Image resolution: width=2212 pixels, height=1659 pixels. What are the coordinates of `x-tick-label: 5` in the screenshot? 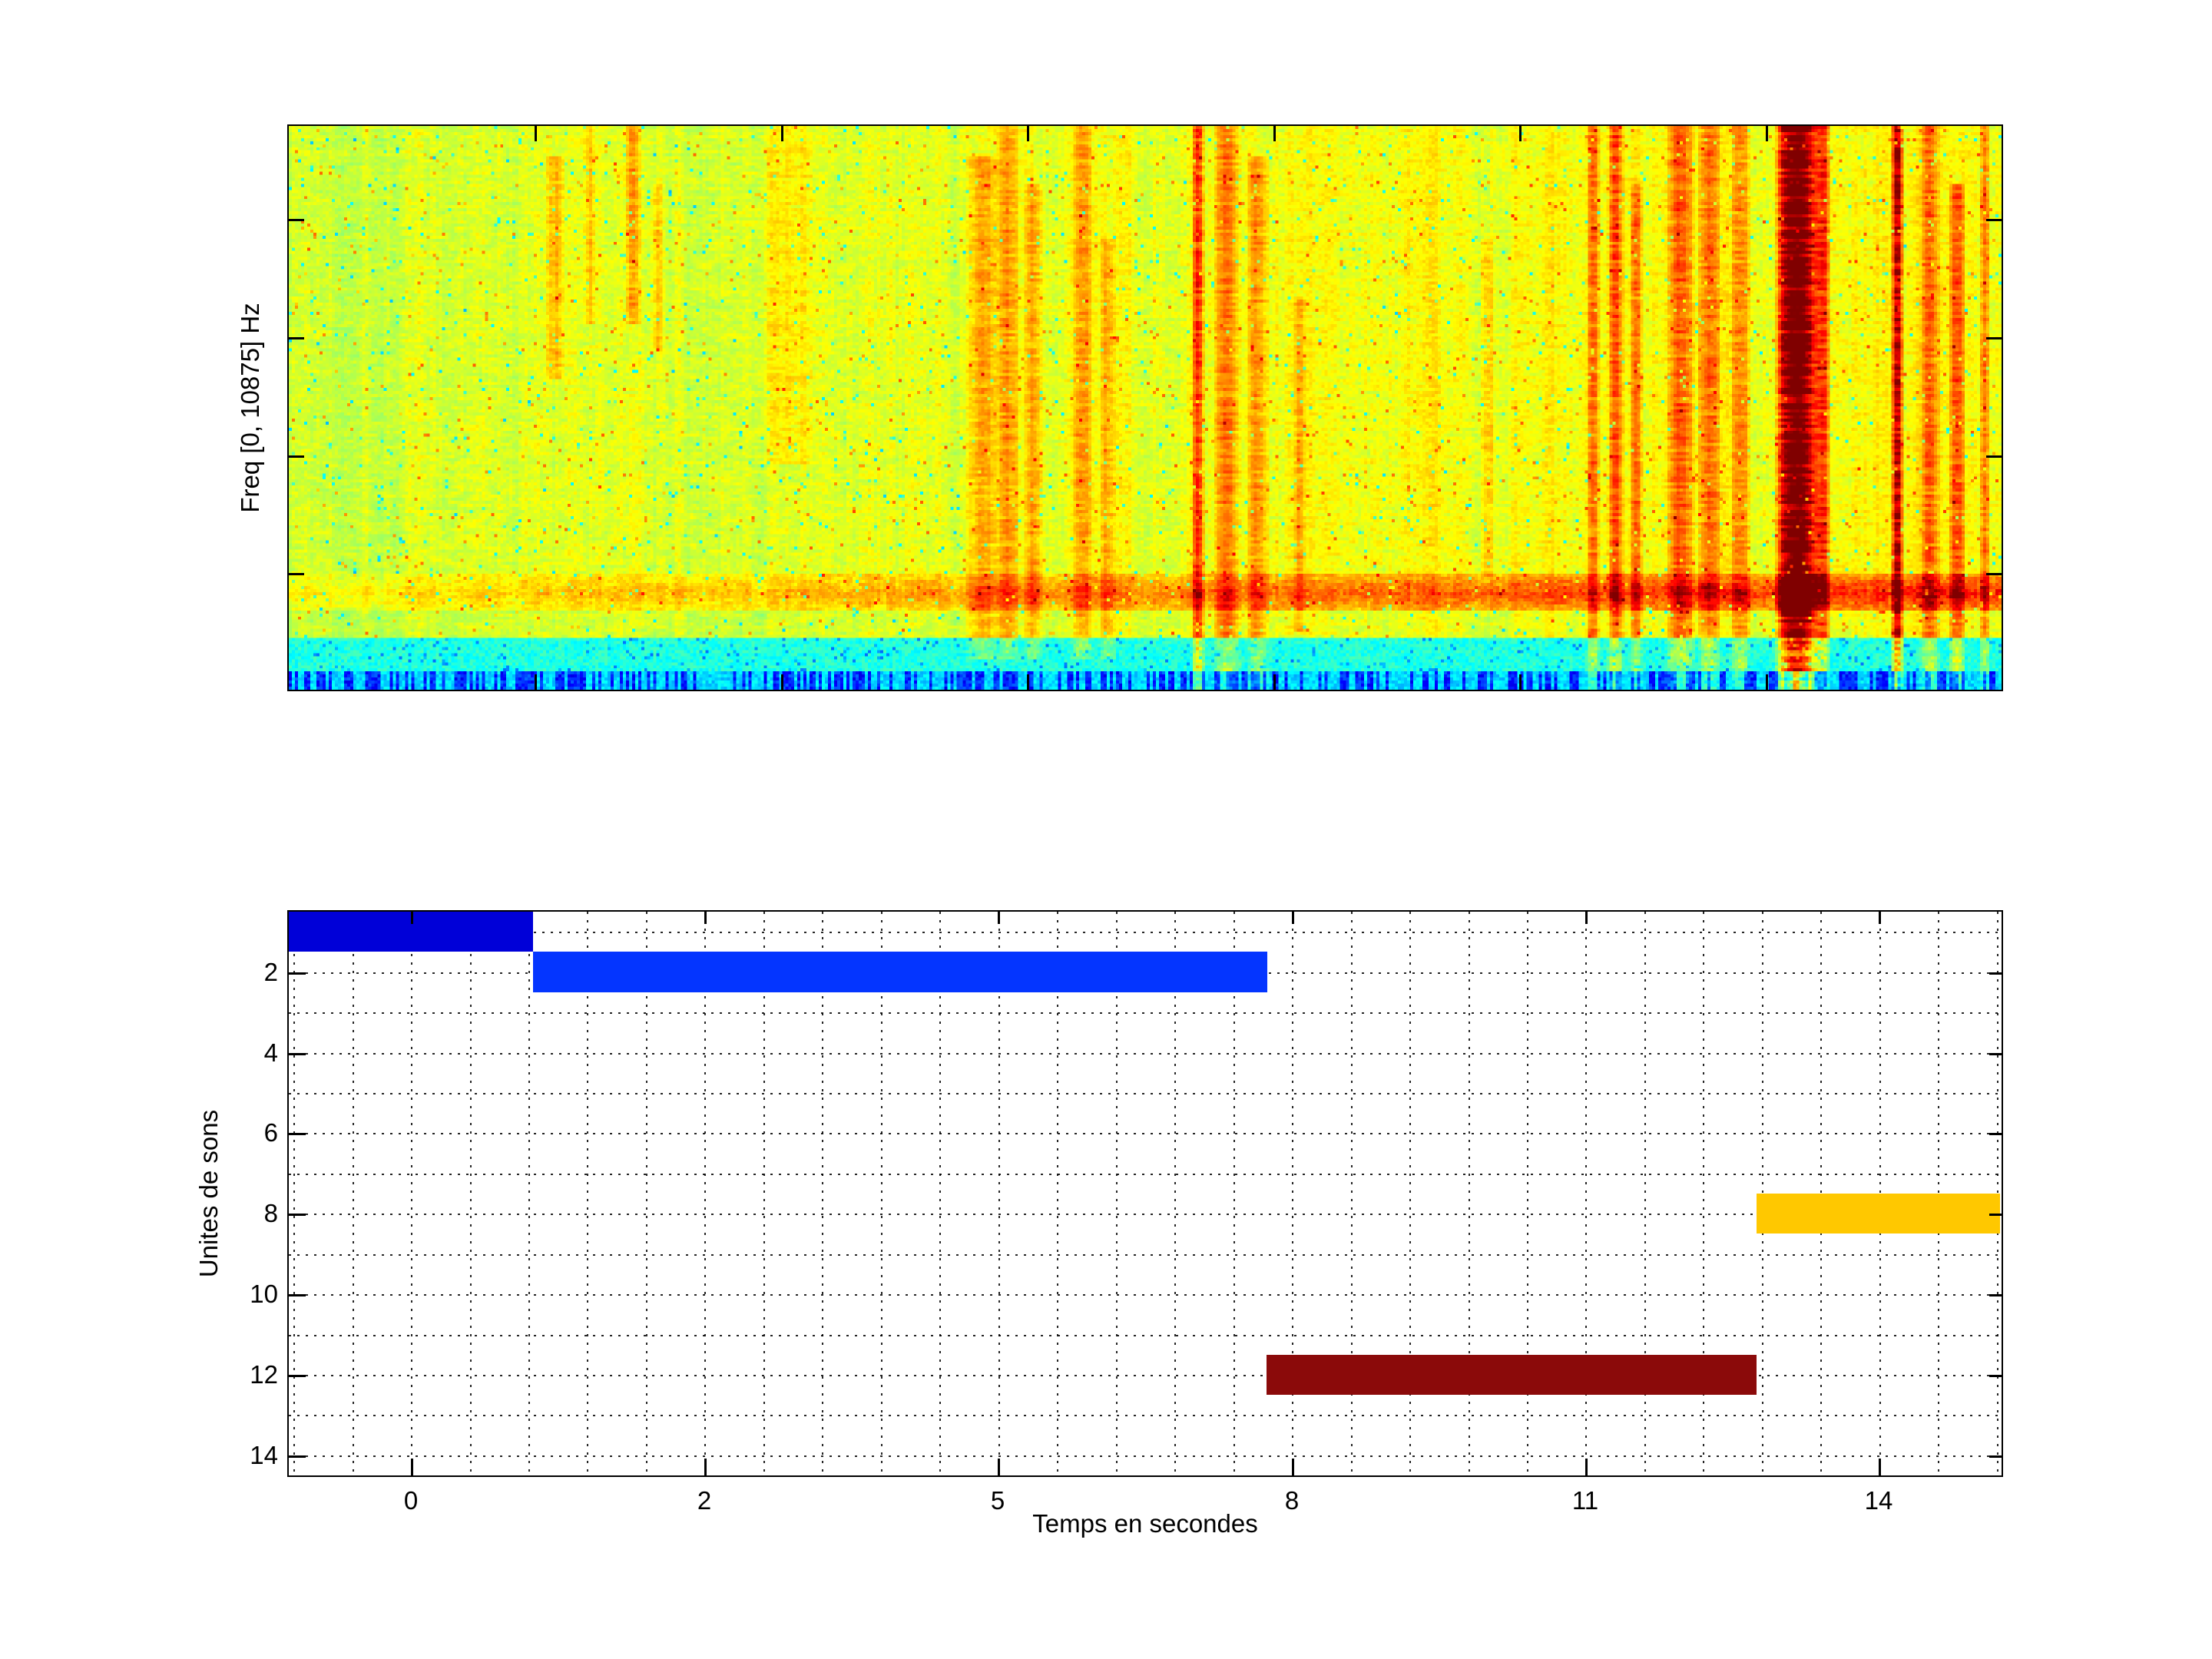 It's located at (998, 1500).